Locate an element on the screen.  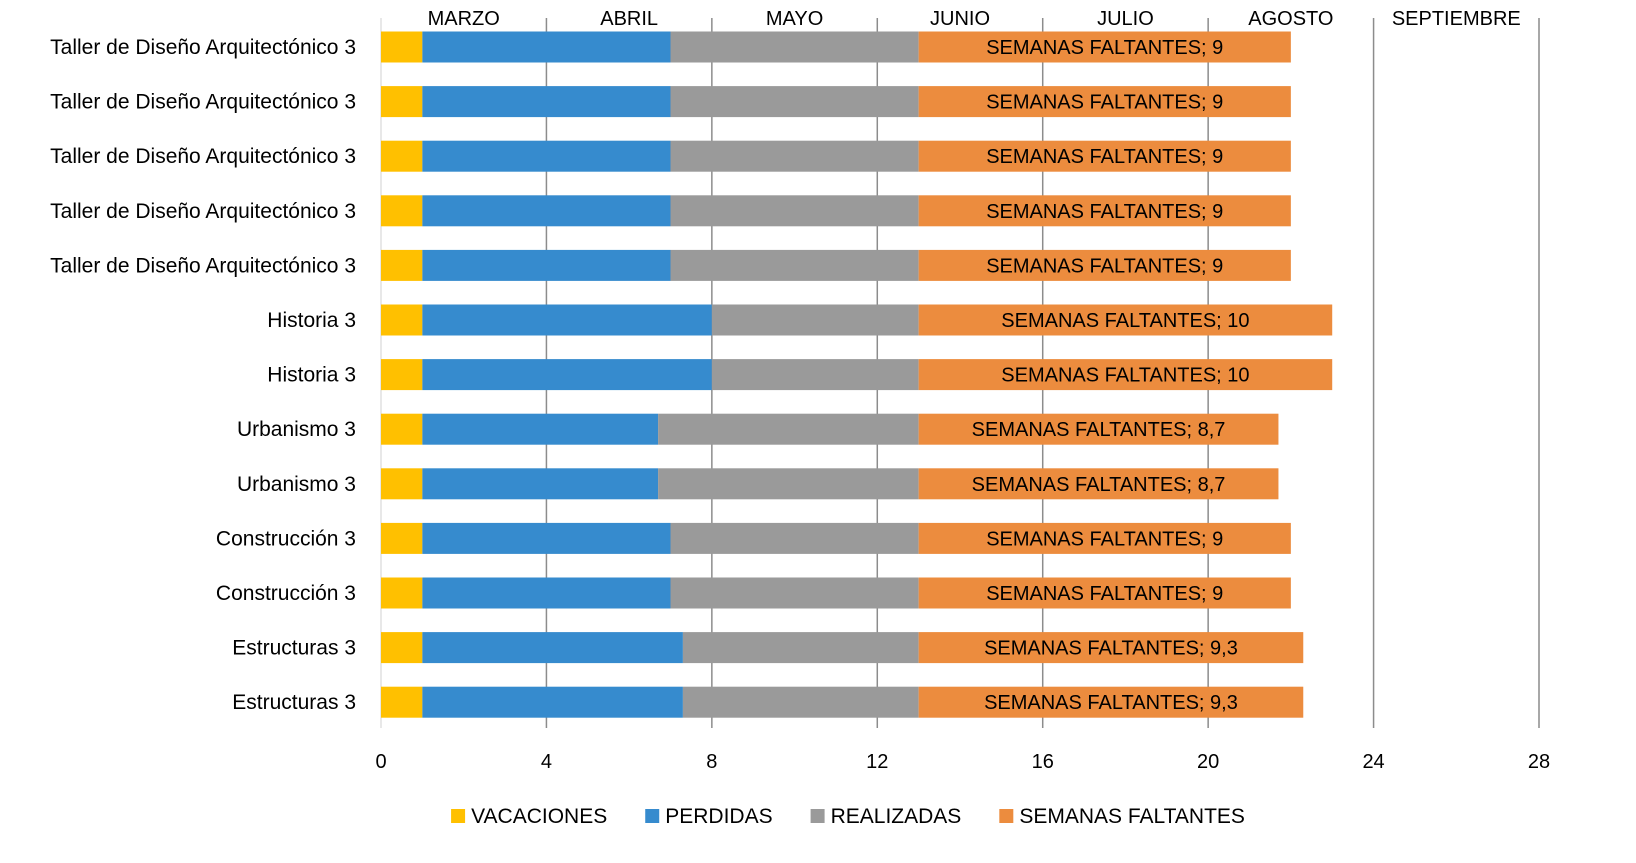
data-label-row-6: SEMANAS FALTANTES; 10 is located at coordinates (1125, 376).